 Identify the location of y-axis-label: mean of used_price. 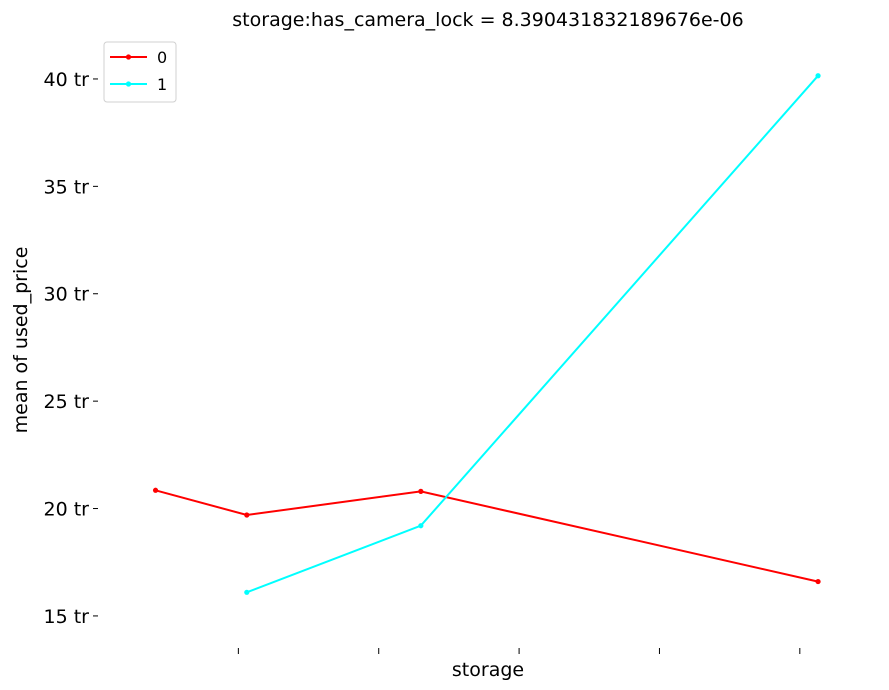
(21, 340).